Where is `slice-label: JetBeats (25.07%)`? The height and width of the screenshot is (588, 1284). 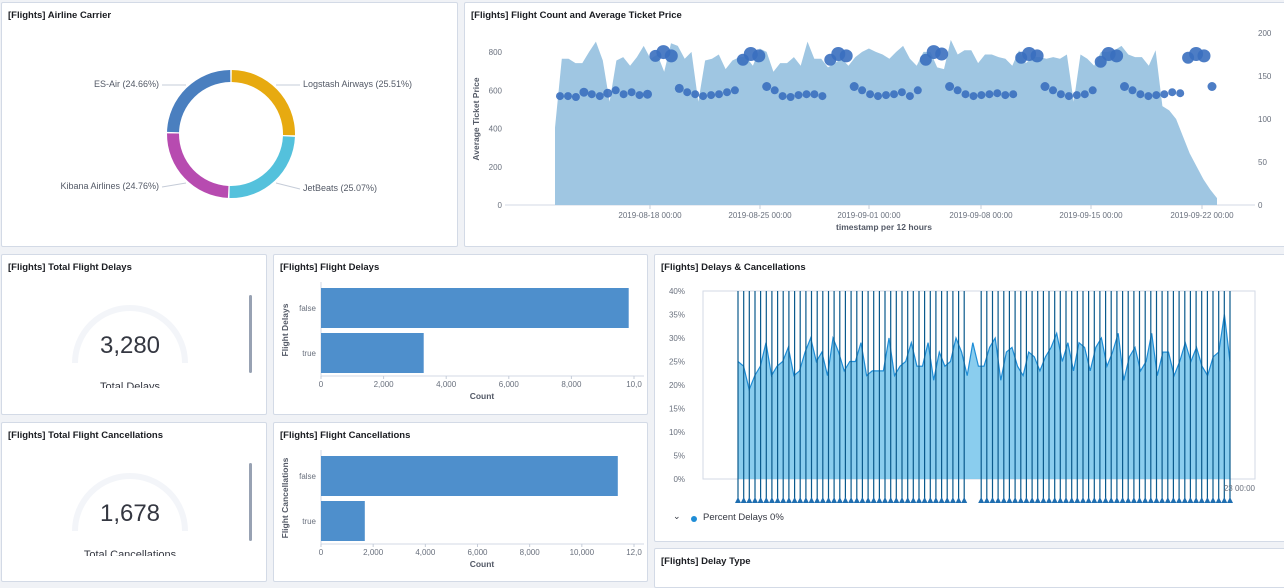 slice-label: JetBeats (25.07%) is located at coordinates (340, 188).